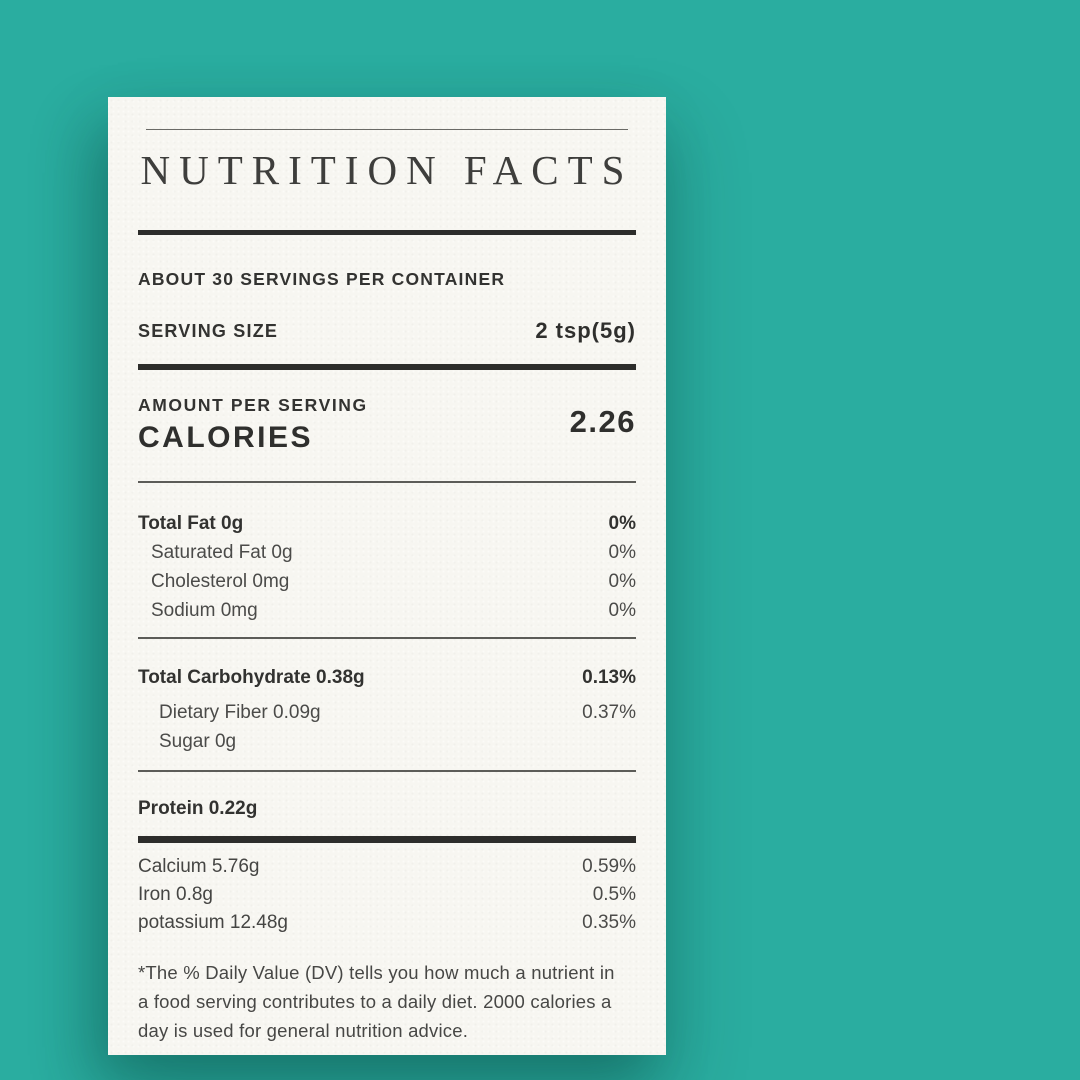  Describe the element at coordinates (387, 232) in the screenshot. I see `divider-below-title` at that location.